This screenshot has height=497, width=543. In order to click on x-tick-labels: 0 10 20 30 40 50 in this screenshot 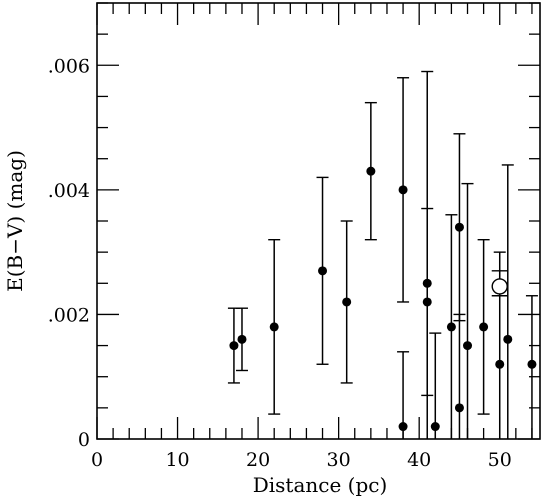, I will do `click(301, 460)`.